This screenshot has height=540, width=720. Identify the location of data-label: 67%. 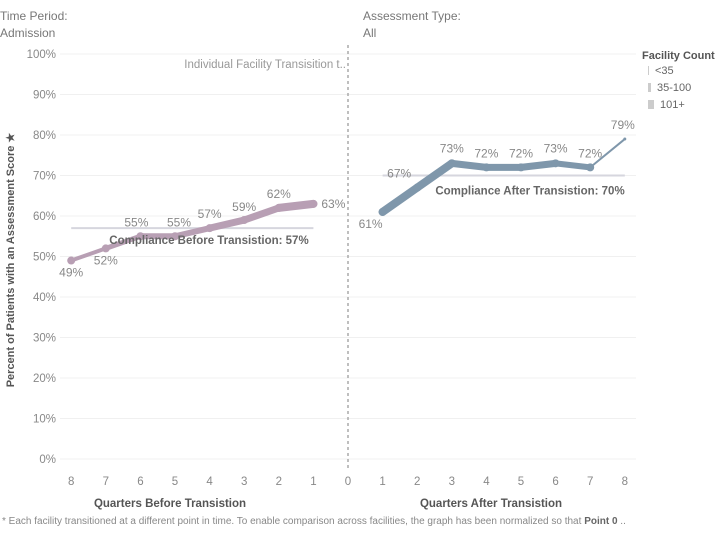
(399, 174).